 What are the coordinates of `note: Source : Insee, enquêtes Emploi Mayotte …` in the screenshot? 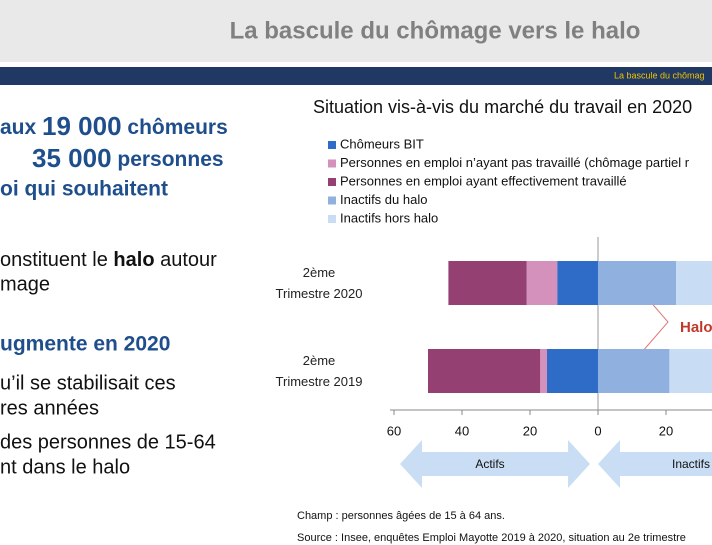 It's located at (491, 538).